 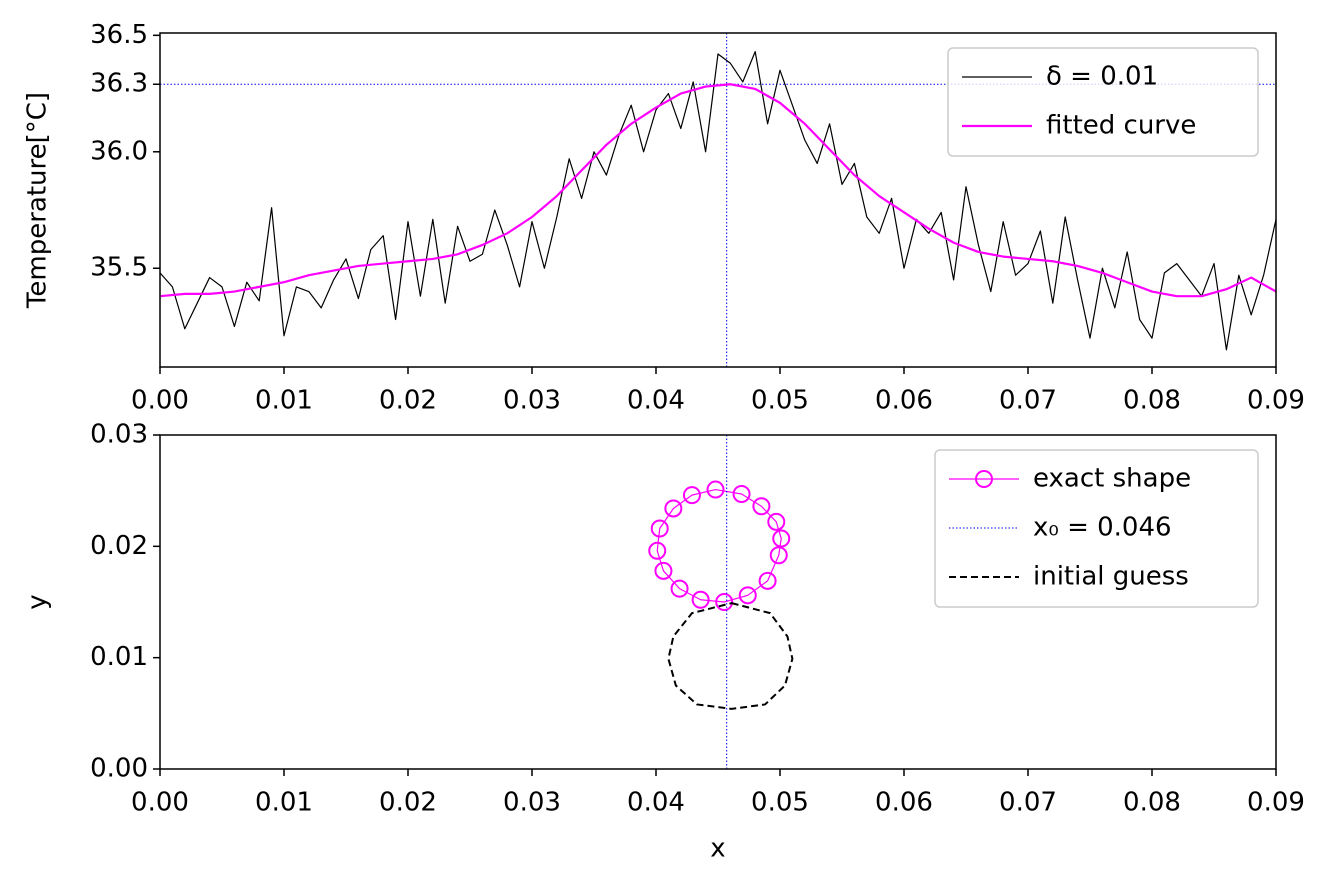 I want to click on y-tick-label: 0.02, so click(x=119, y=546).